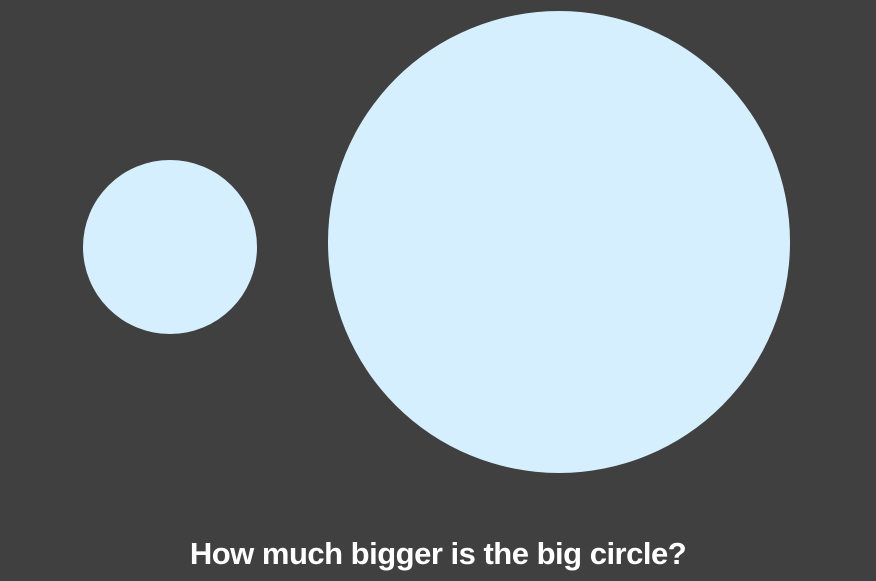  Describe the element at coordinates (438, 553) in the screenshot. I see `question-caption: How much bigger is the big circle?` at that location.